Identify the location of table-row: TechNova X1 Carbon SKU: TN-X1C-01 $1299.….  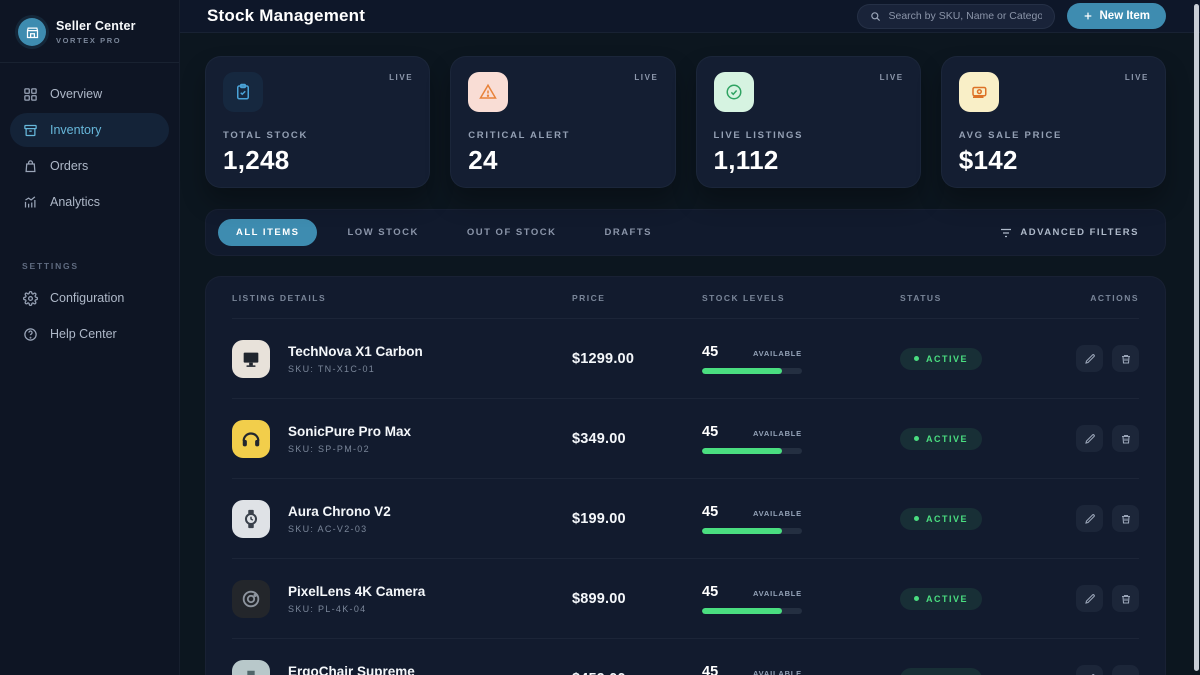
(685, 358).